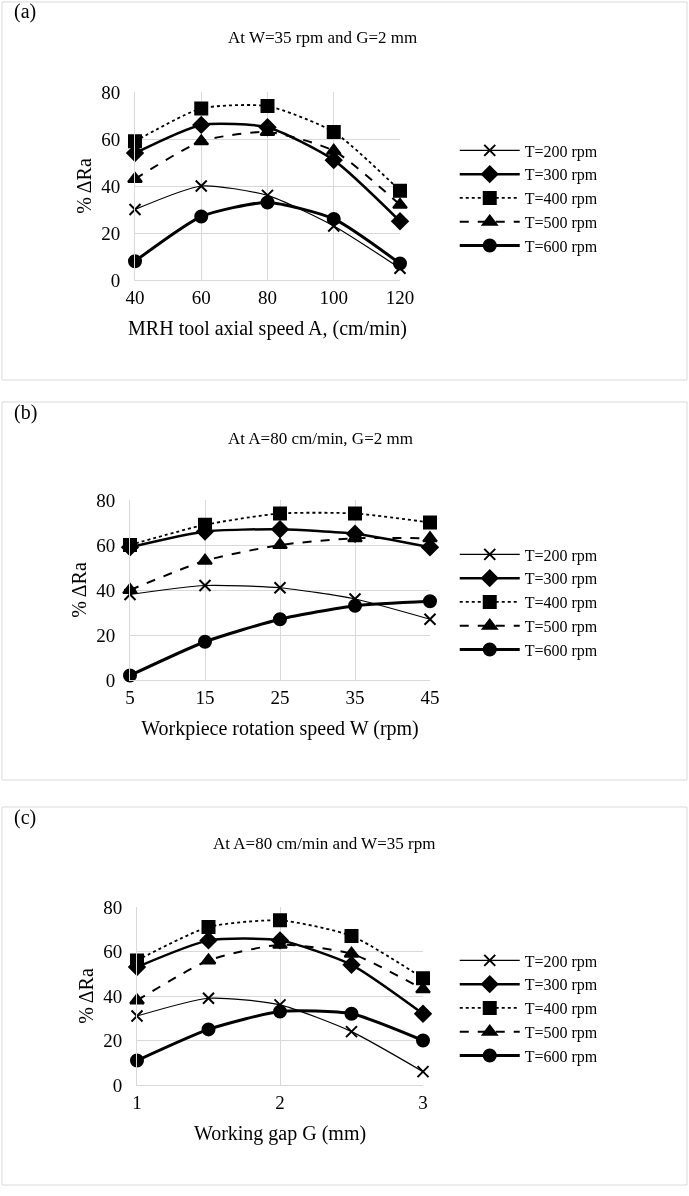 This screenshot has width=689, height=1196. What do you see at coordinates (267, 297) in the screenshot?
I see `x-tick-label: 80` at bounding box center [267, 297].